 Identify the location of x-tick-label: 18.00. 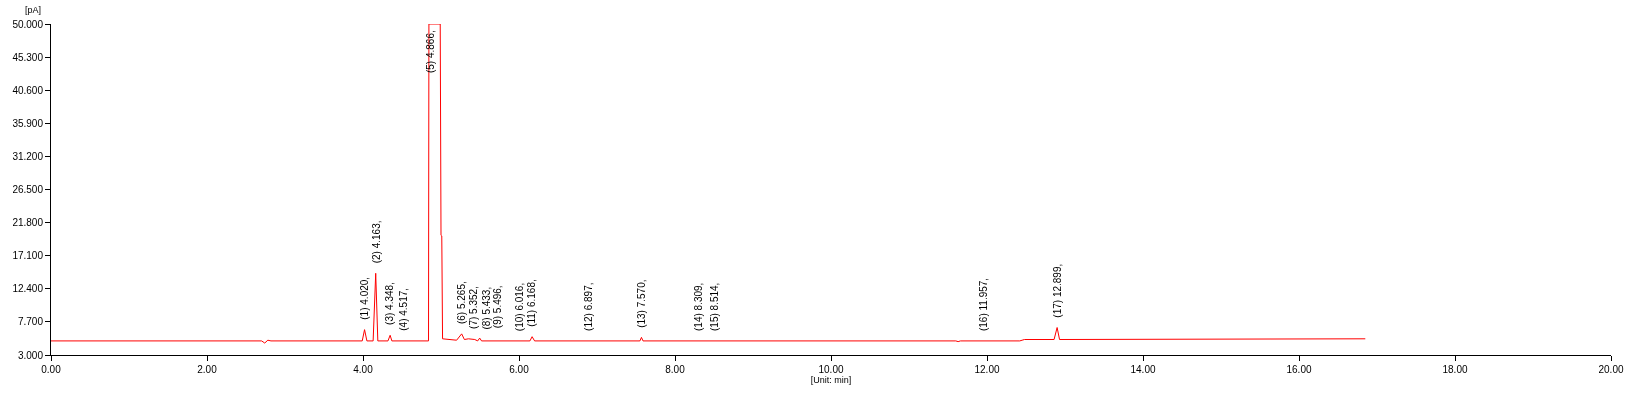
(1455, 369).